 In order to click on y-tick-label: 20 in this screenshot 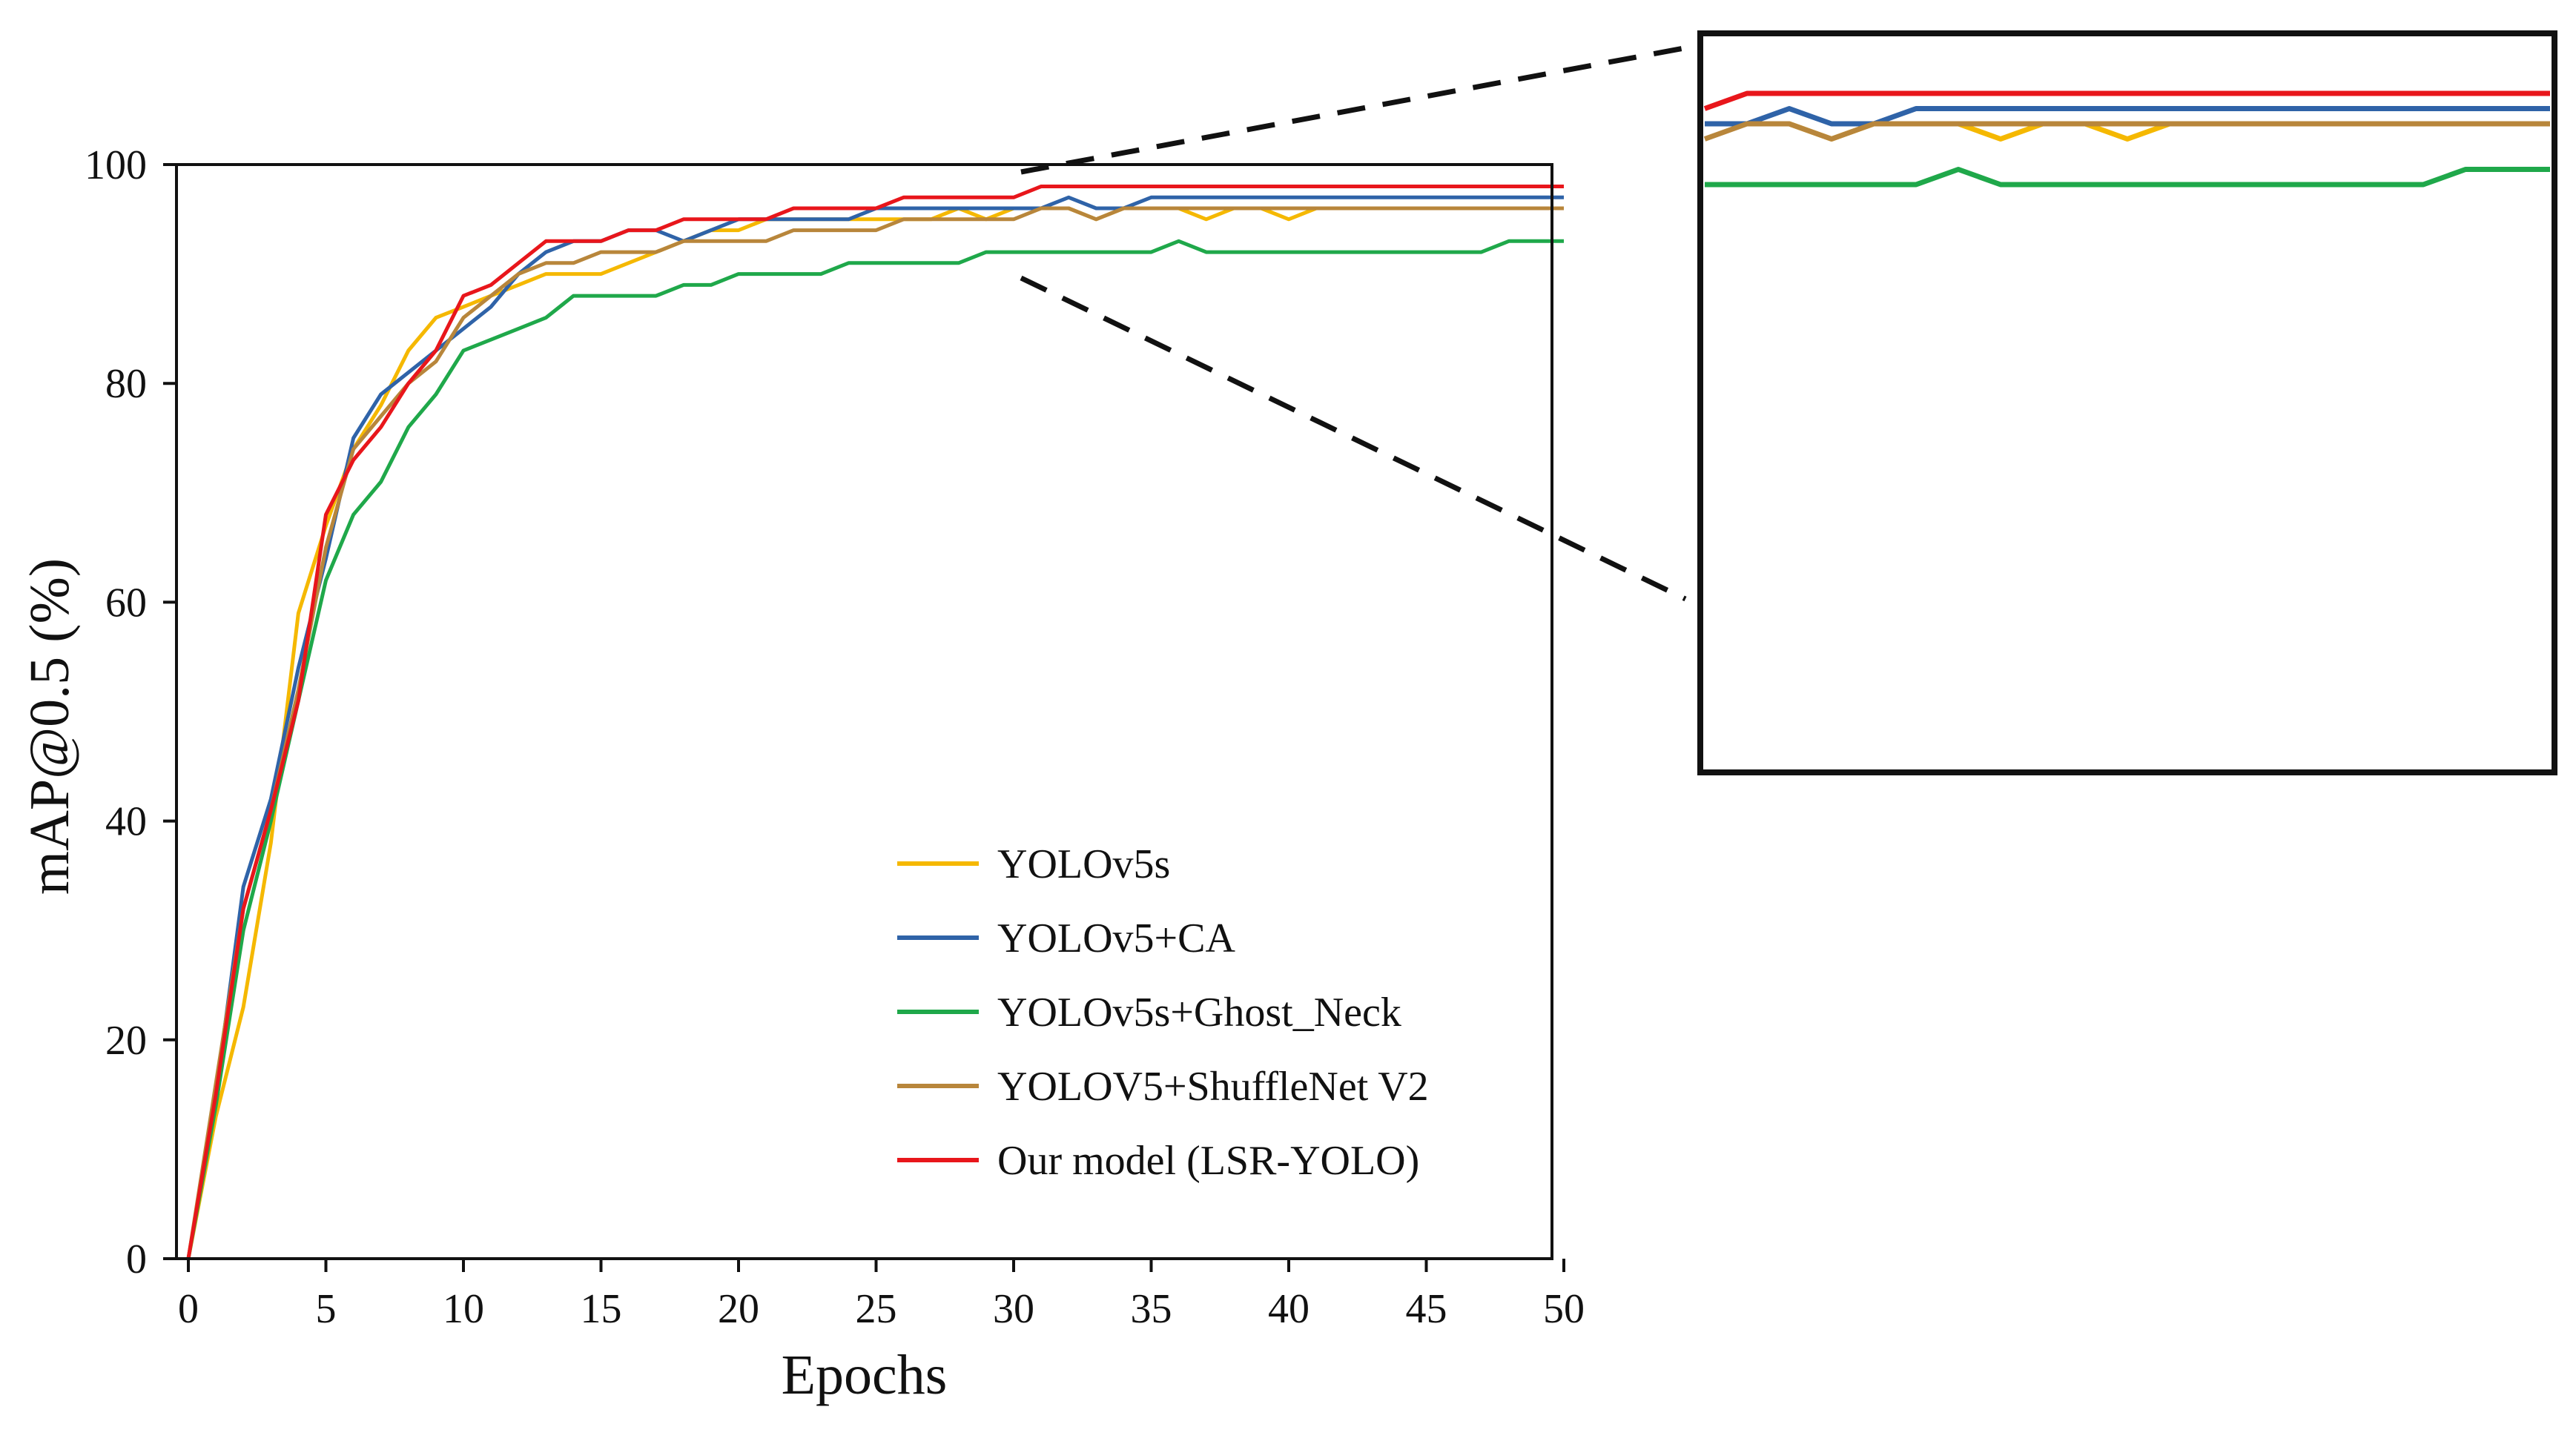, I will do `click(126, 1041)`.